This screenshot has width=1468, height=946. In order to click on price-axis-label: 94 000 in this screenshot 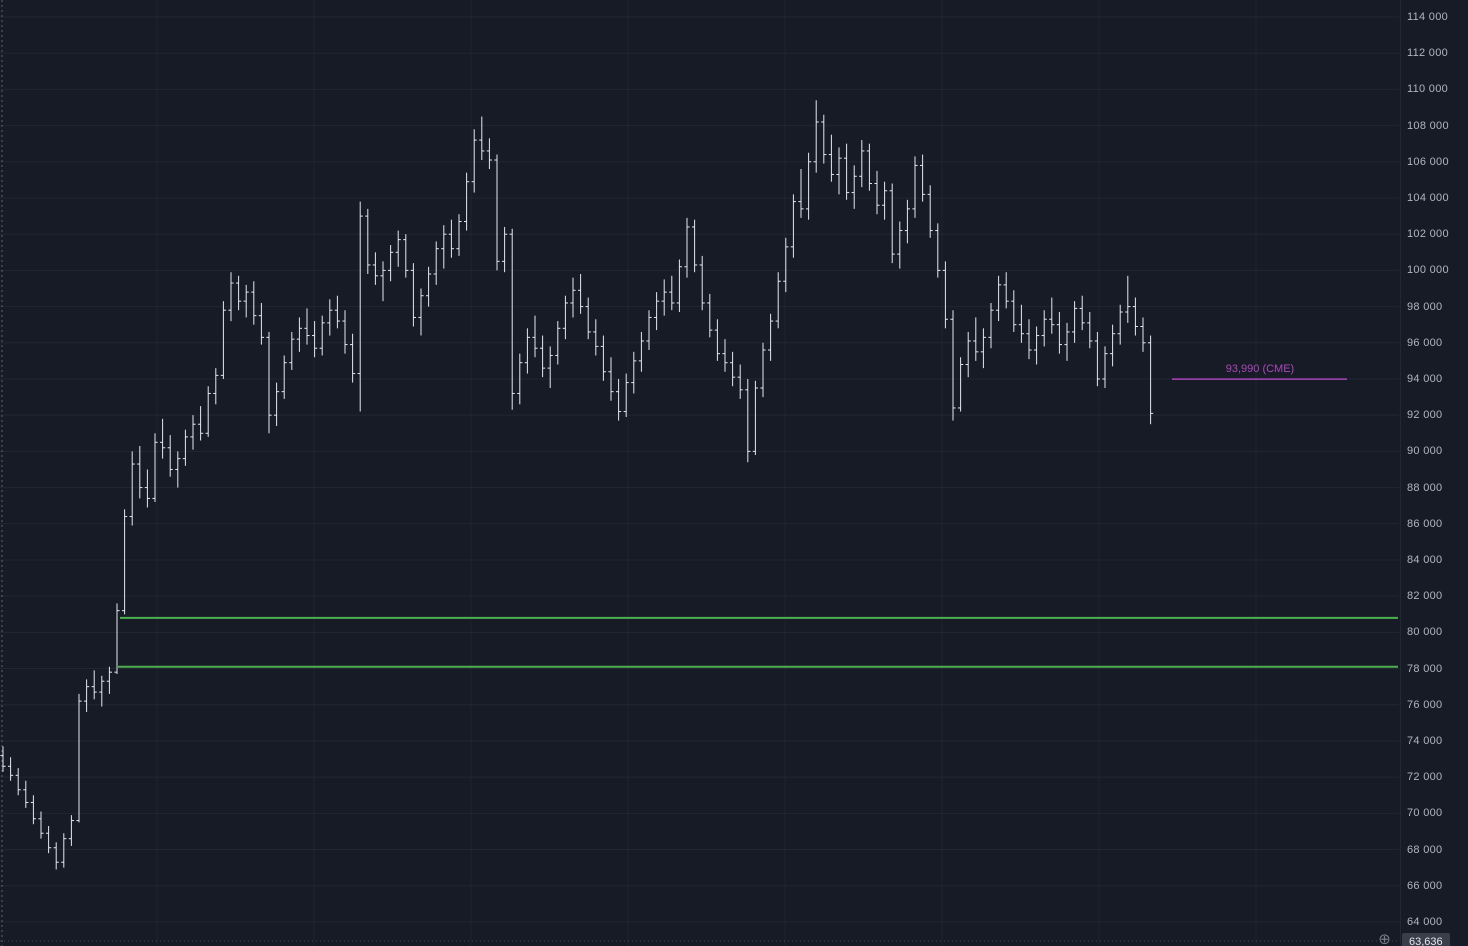, I will do `click(1425, 378)`.